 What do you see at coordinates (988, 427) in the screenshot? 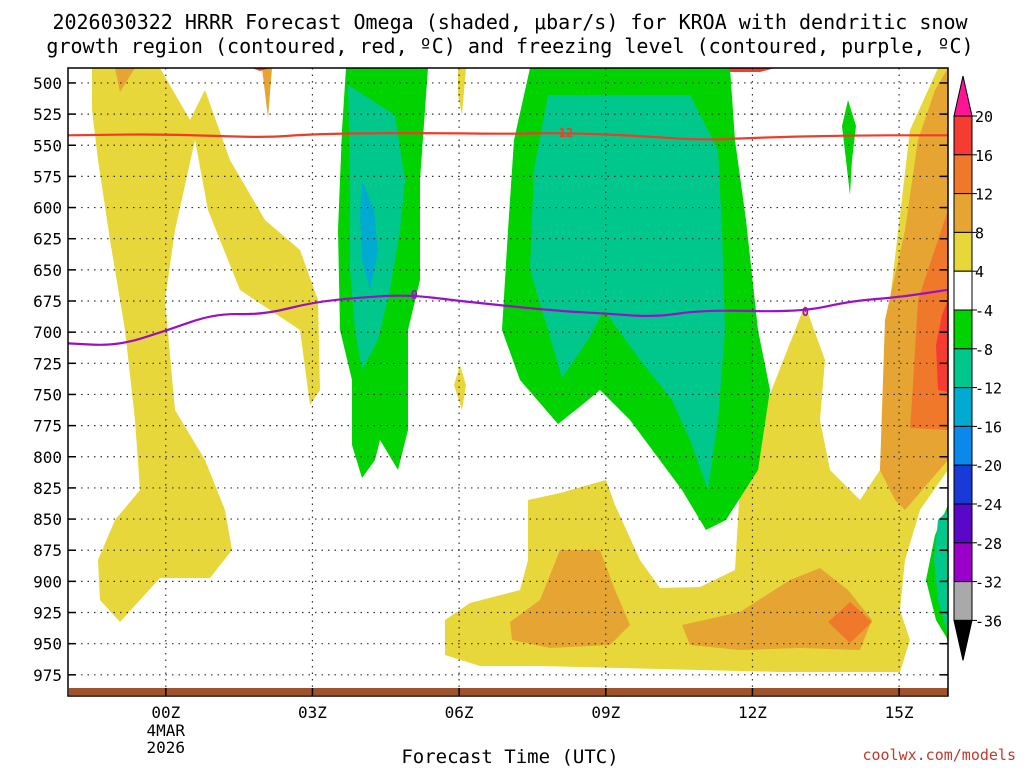
I see `colorbar-label: -16` at bounding box center [988, 427].